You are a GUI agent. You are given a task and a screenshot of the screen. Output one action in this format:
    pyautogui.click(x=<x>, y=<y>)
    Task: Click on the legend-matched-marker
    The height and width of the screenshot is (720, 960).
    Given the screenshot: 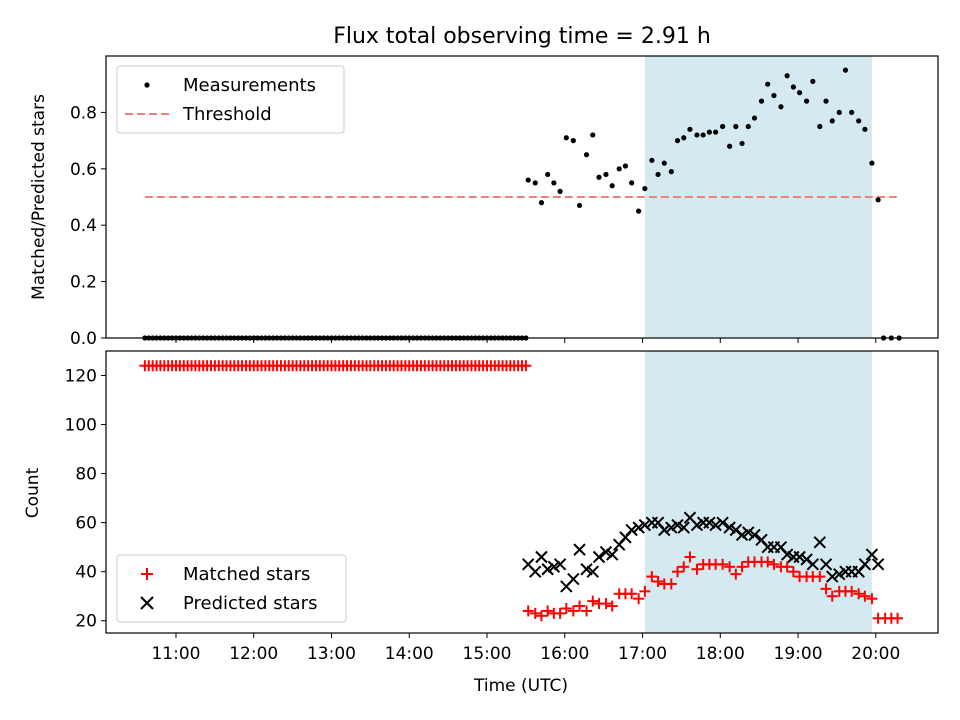 What is the action you would take?
    pyautogui.click(x=147, y=574)
    